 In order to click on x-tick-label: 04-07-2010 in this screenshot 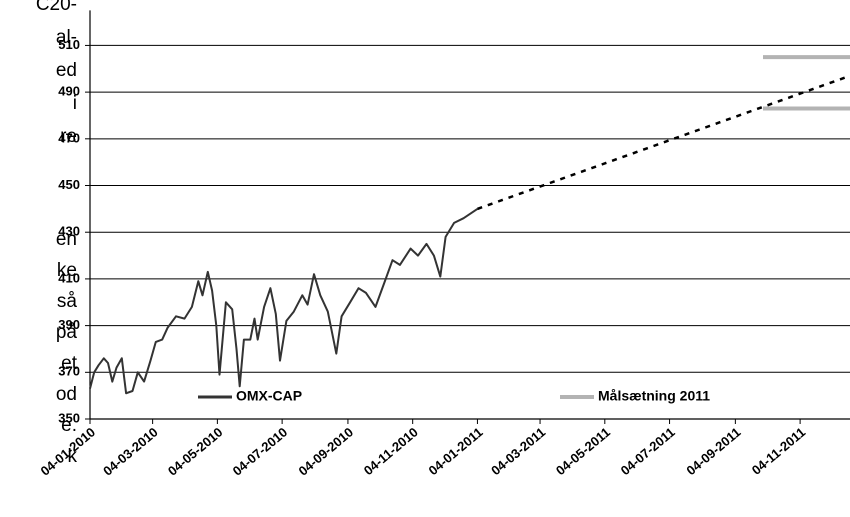, I will do `click(260, 451)`.